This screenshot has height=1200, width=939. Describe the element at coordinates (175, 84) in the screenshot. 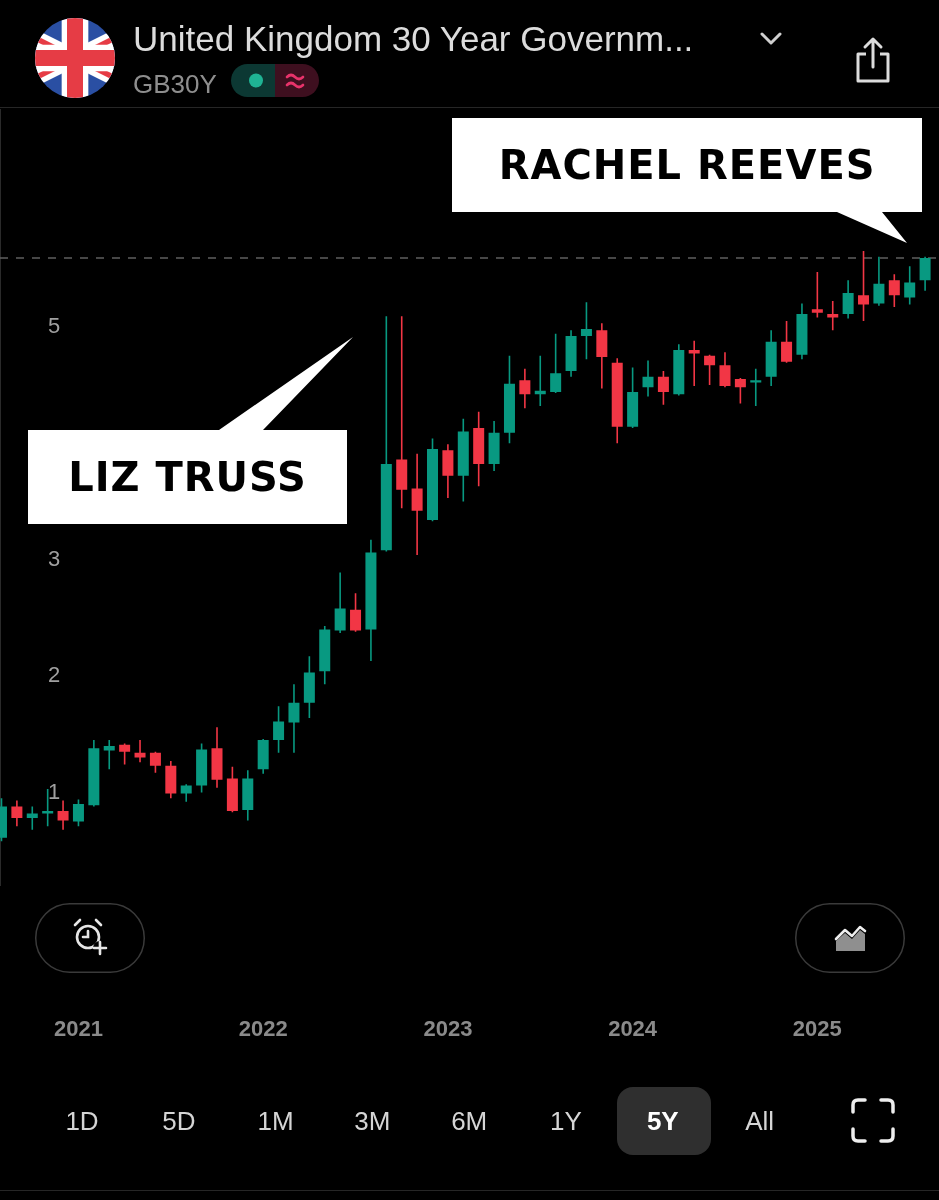

I see `chart-subtitle: GB30Y` at that location.